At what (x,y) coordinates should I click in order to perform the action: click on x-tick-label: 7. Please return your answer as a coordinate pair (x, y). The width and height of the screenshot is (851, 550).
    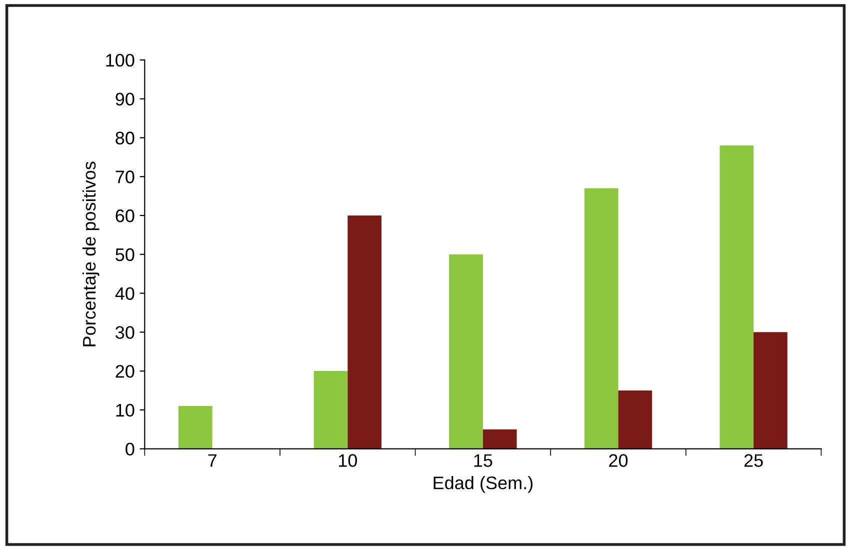
    Looking at the image, I should click on (212, 460).